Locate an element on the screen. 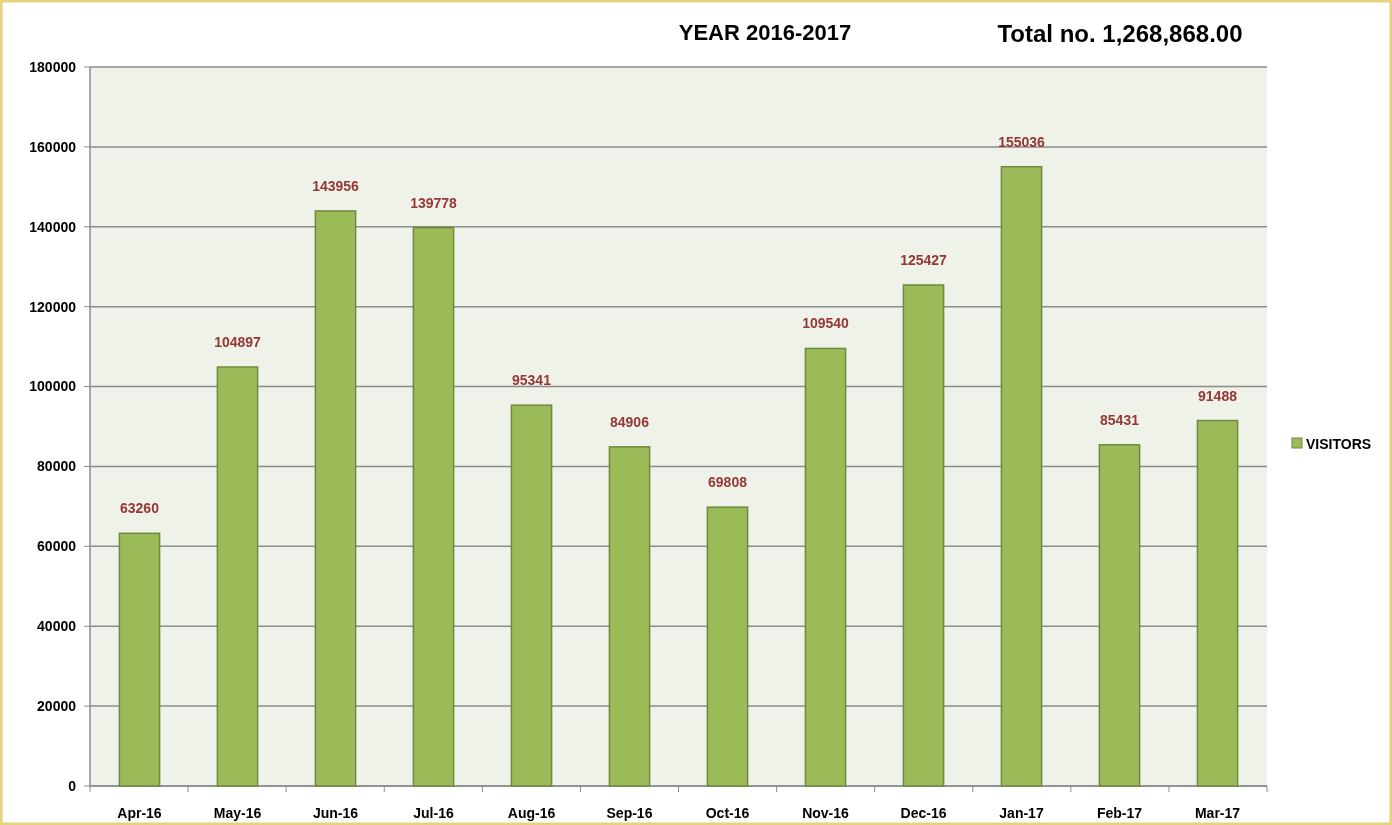  y-tick-label: 40000 is located at coordinates (57, 626).